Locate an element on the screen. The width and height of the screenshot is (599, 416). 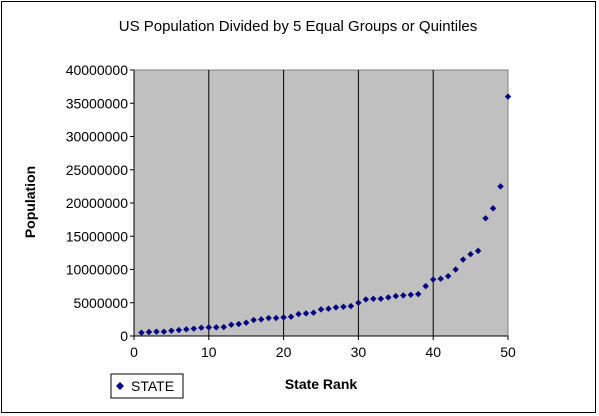
y-tick-label: 15000000 is located at coordinates (97, 236).